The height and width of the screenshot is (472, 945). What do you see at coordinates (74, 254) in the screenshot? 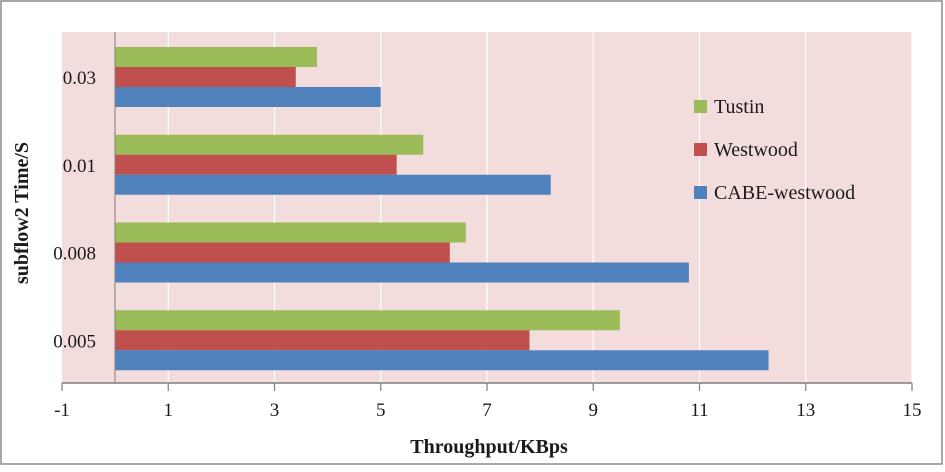
I see `y-tick-label: 0.008` at bounding box center [74, 254].